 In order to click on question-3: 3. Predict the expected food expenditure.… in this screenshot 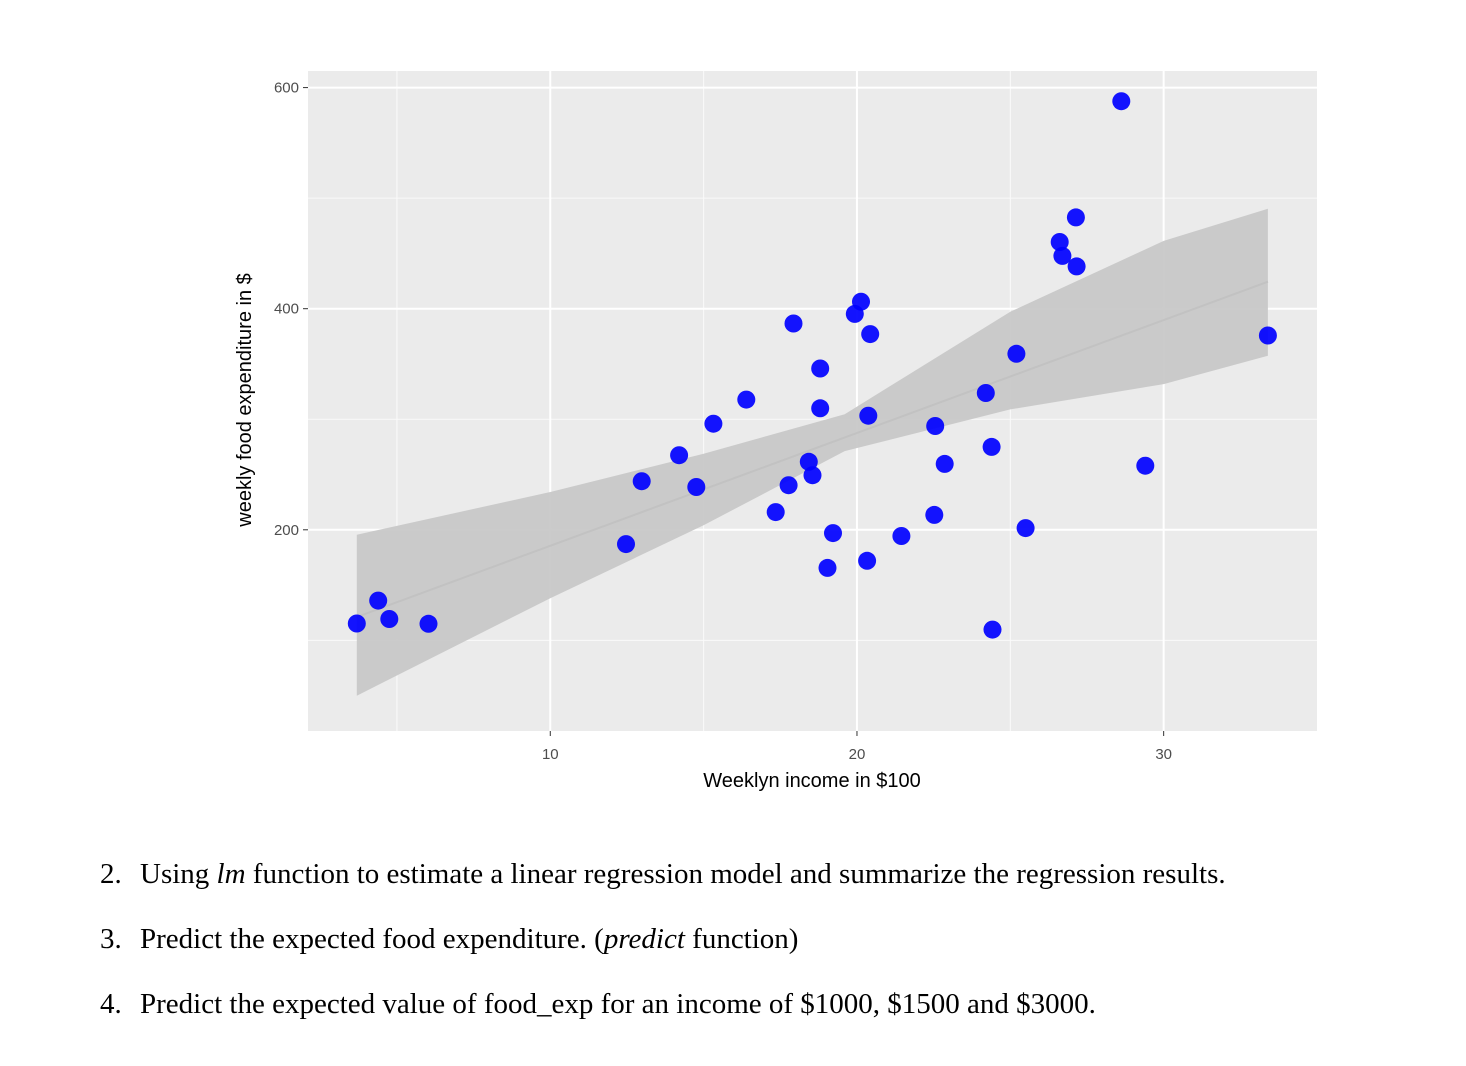, I will do `click(663, 949)`.